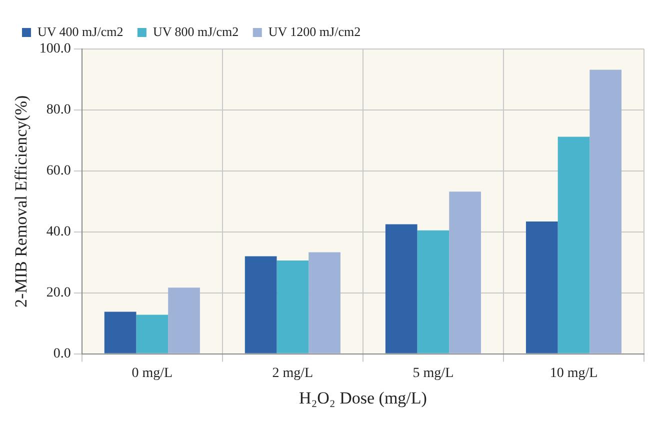 This screenshot has width=656, height=423. I want to click on x-axis-title: H₂O₂ Dose (mg/L), so click(362, 398).